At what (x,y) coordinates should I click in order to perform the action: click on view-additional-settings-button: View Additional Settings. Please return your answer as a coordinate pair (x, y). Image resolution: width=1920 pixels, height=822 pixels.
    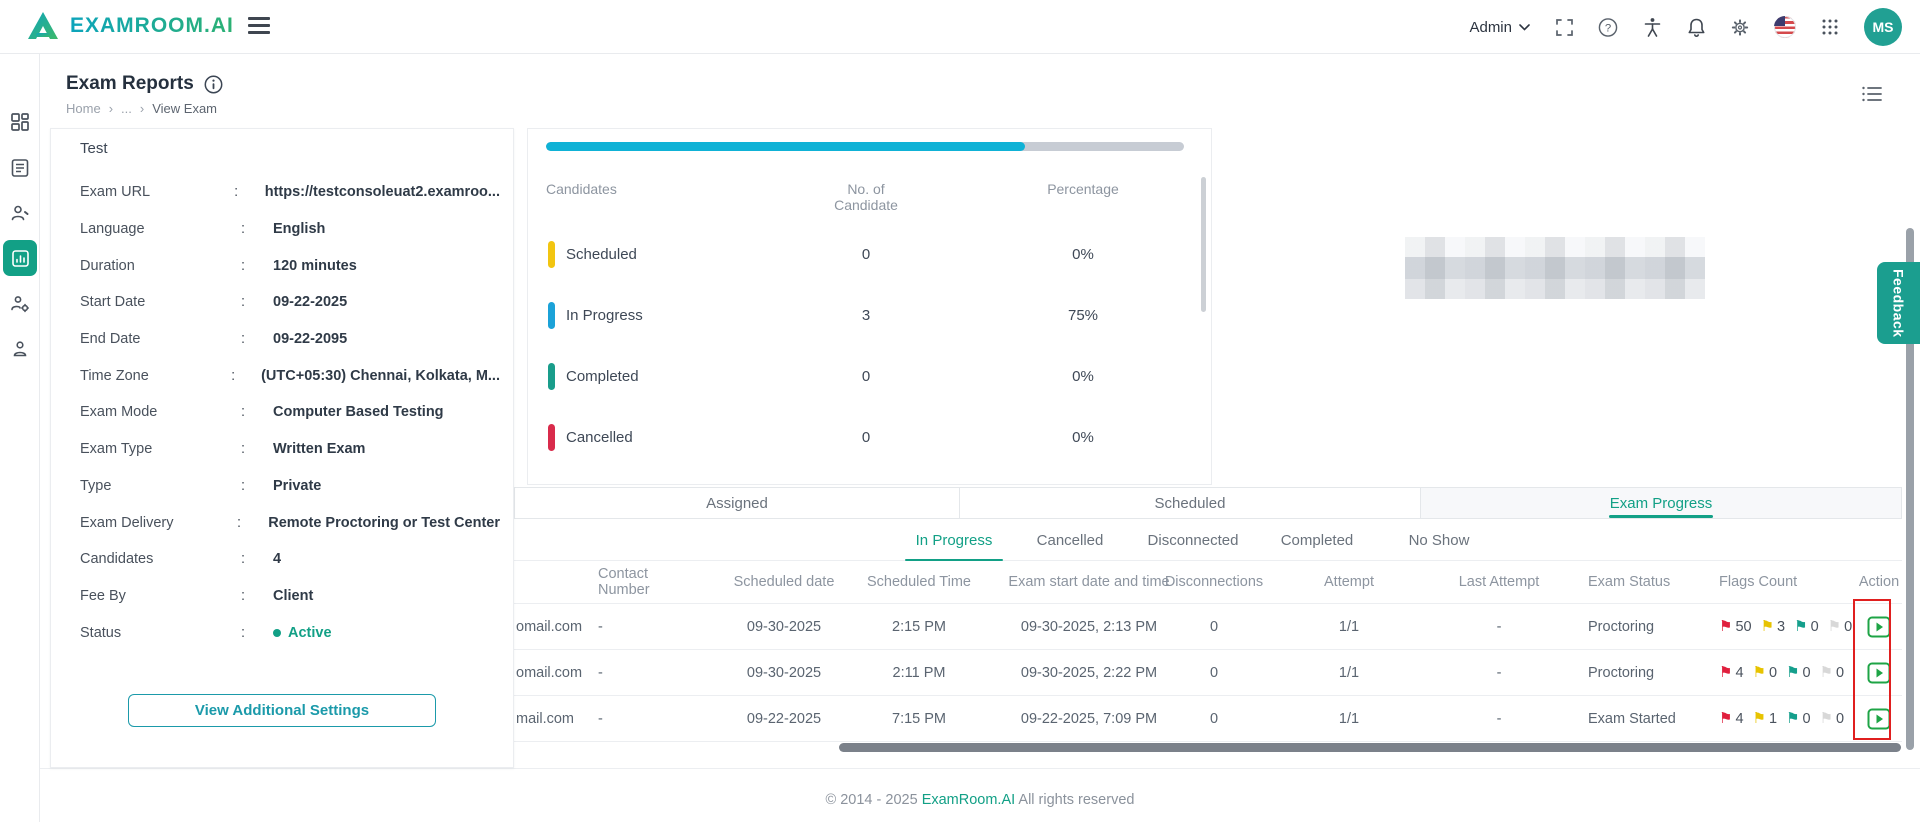
    Looking at the image, I should click on (282, 710).